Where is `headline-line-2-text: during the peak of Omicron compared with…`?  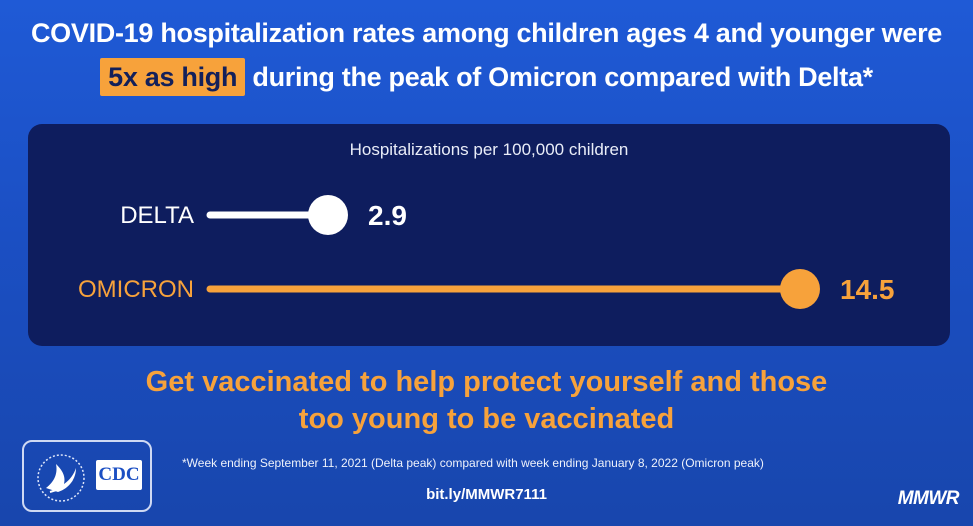
headline-line-2-text: during the peak of Omicron compared with… is located at coordinates (559, 77).